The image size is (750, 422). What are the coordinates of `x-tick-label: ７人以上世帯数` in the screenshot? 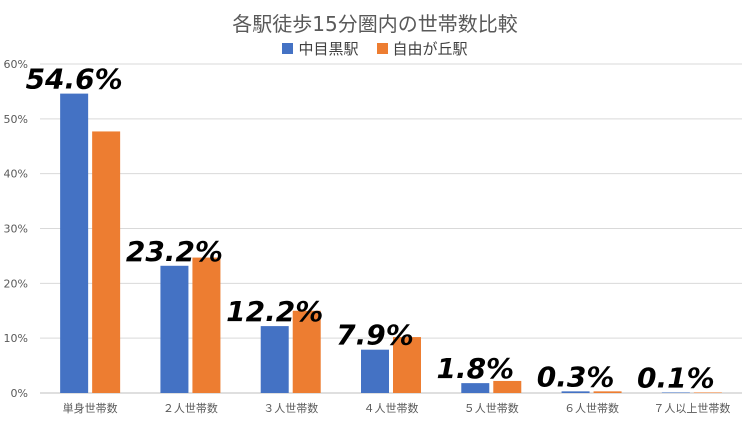 It's located at (691, 408).